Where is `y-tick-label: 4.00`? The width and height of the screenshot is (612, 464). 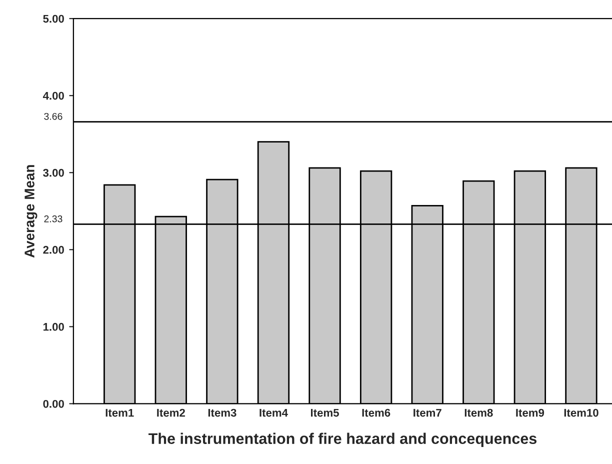 y-tick-label: 4.00 is located at coordinates (53, 96).